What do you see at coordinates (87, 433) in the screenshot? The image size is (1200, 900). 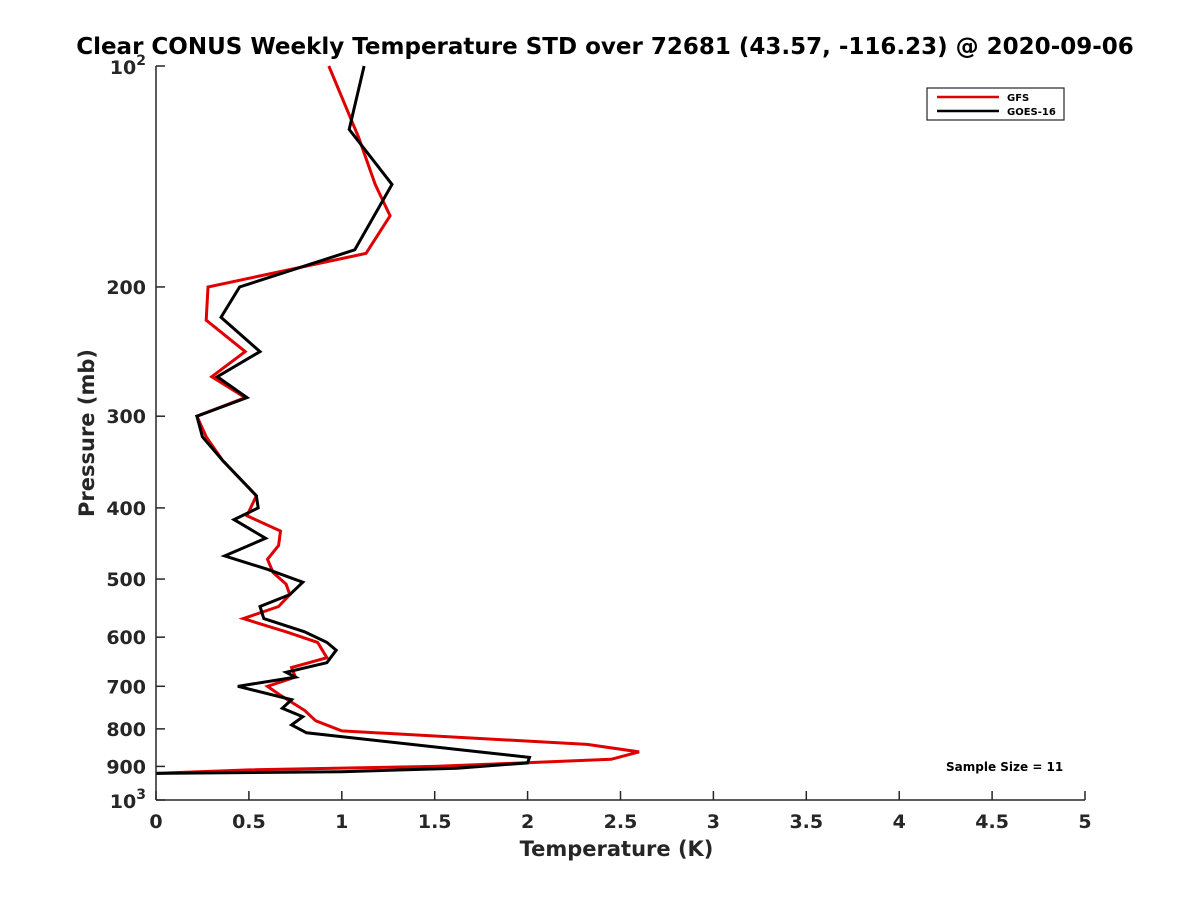 I see `y-axis-title: Pressure (mb)` at bounding box center [87, 433].